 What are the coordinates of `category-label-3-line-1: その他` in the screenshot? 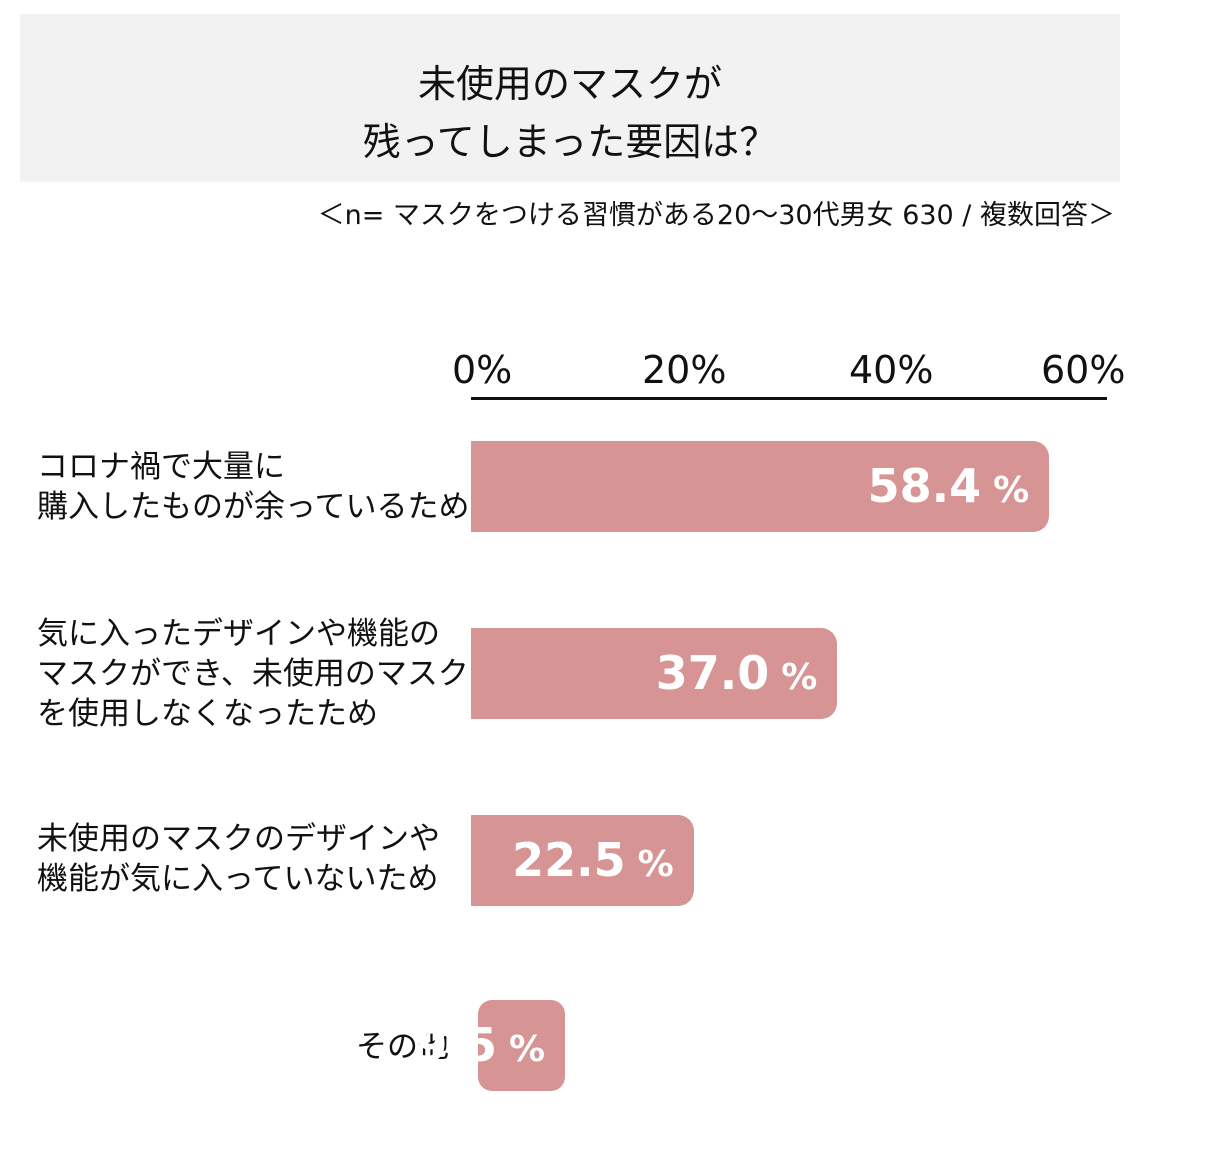 It's located at (402, 1047).